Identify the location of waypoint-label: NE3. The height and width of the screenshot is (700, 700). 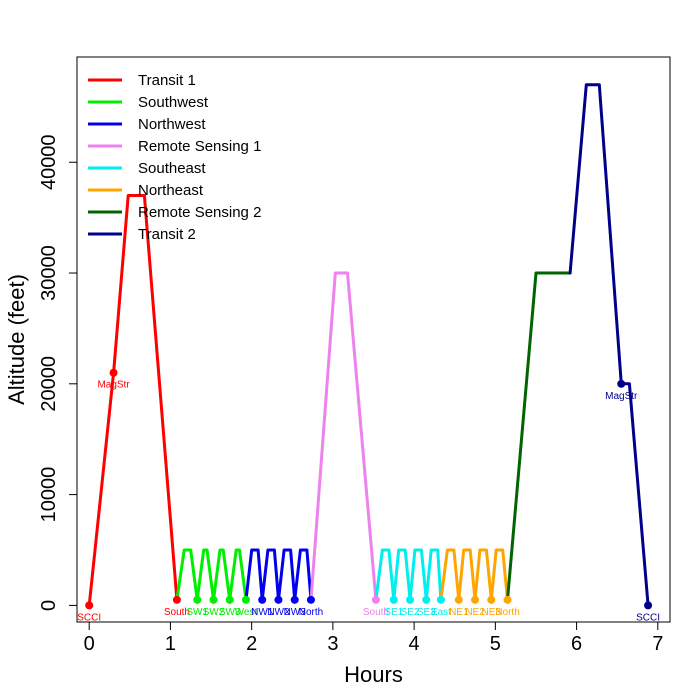
(492, 612).